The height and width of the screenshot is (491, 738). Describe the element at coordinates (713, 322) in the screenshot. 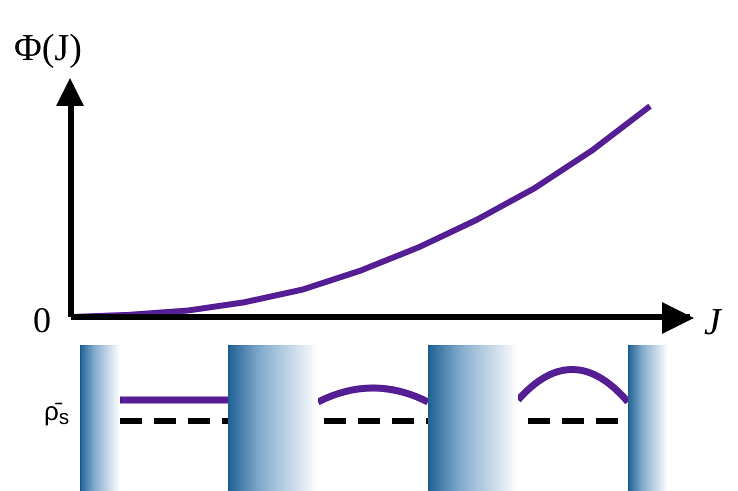

I see `x-axis-title: J` at that location.